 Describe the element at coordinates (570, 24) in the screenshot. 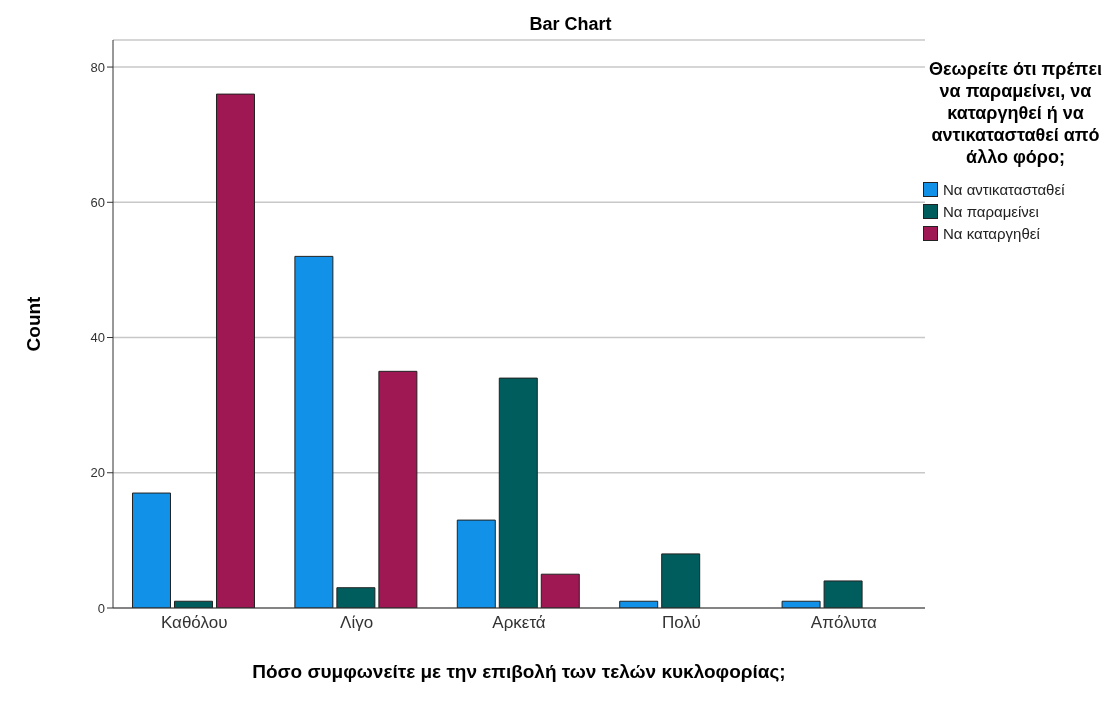

I see `chart-title: Bar Chart` at that location.